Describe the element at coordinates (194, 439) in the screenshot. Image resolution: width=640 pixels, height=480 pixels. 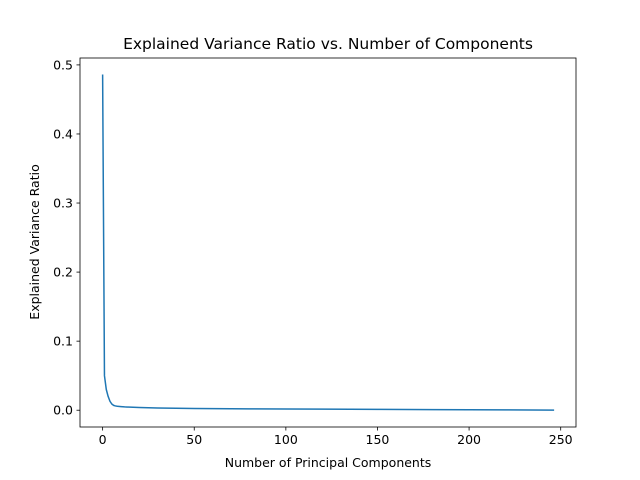
I see `x-tick-label: 50` at that location.